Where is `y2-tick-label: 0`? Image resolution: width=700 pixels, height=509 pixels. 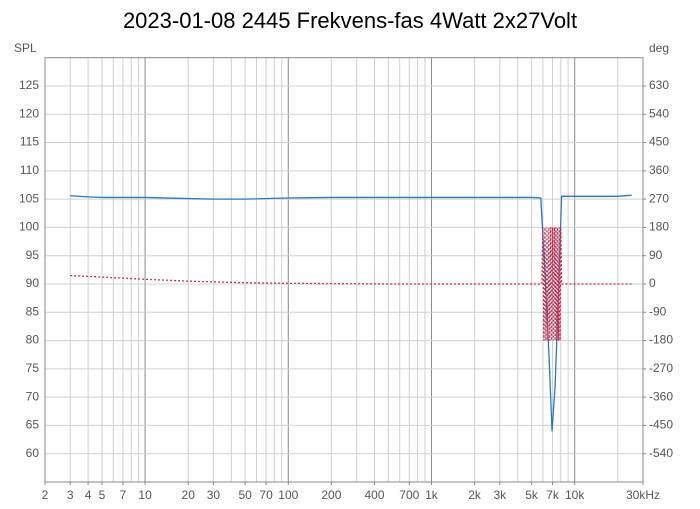 y2-tick-label: 0 is located at coordinates (652, 283).